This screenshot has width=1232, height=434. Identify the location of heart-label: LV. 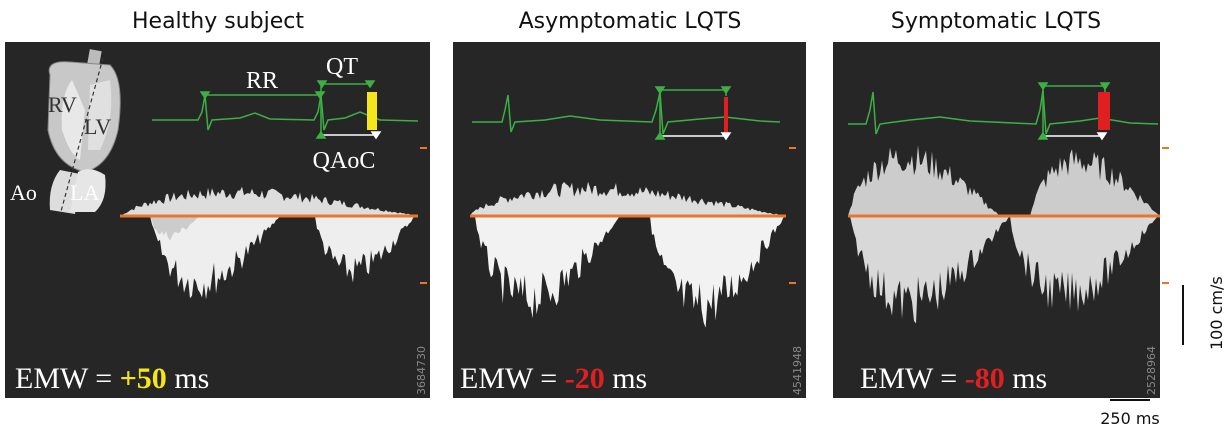
(97, 126).